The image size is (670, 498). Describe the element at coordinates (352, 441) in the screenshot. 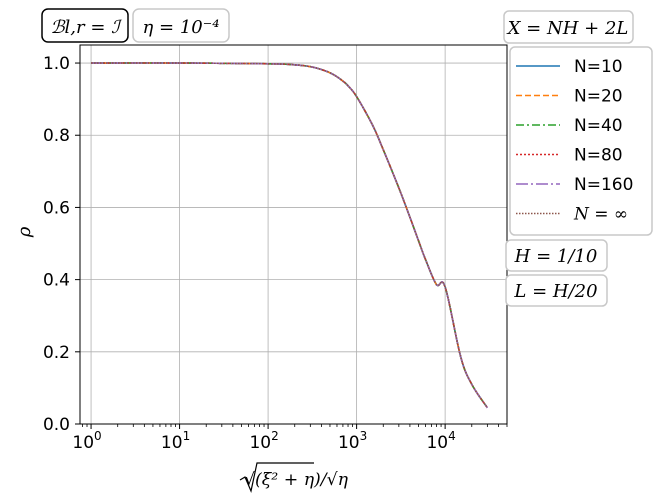

I see `x-tick-label: 10³` at that location.